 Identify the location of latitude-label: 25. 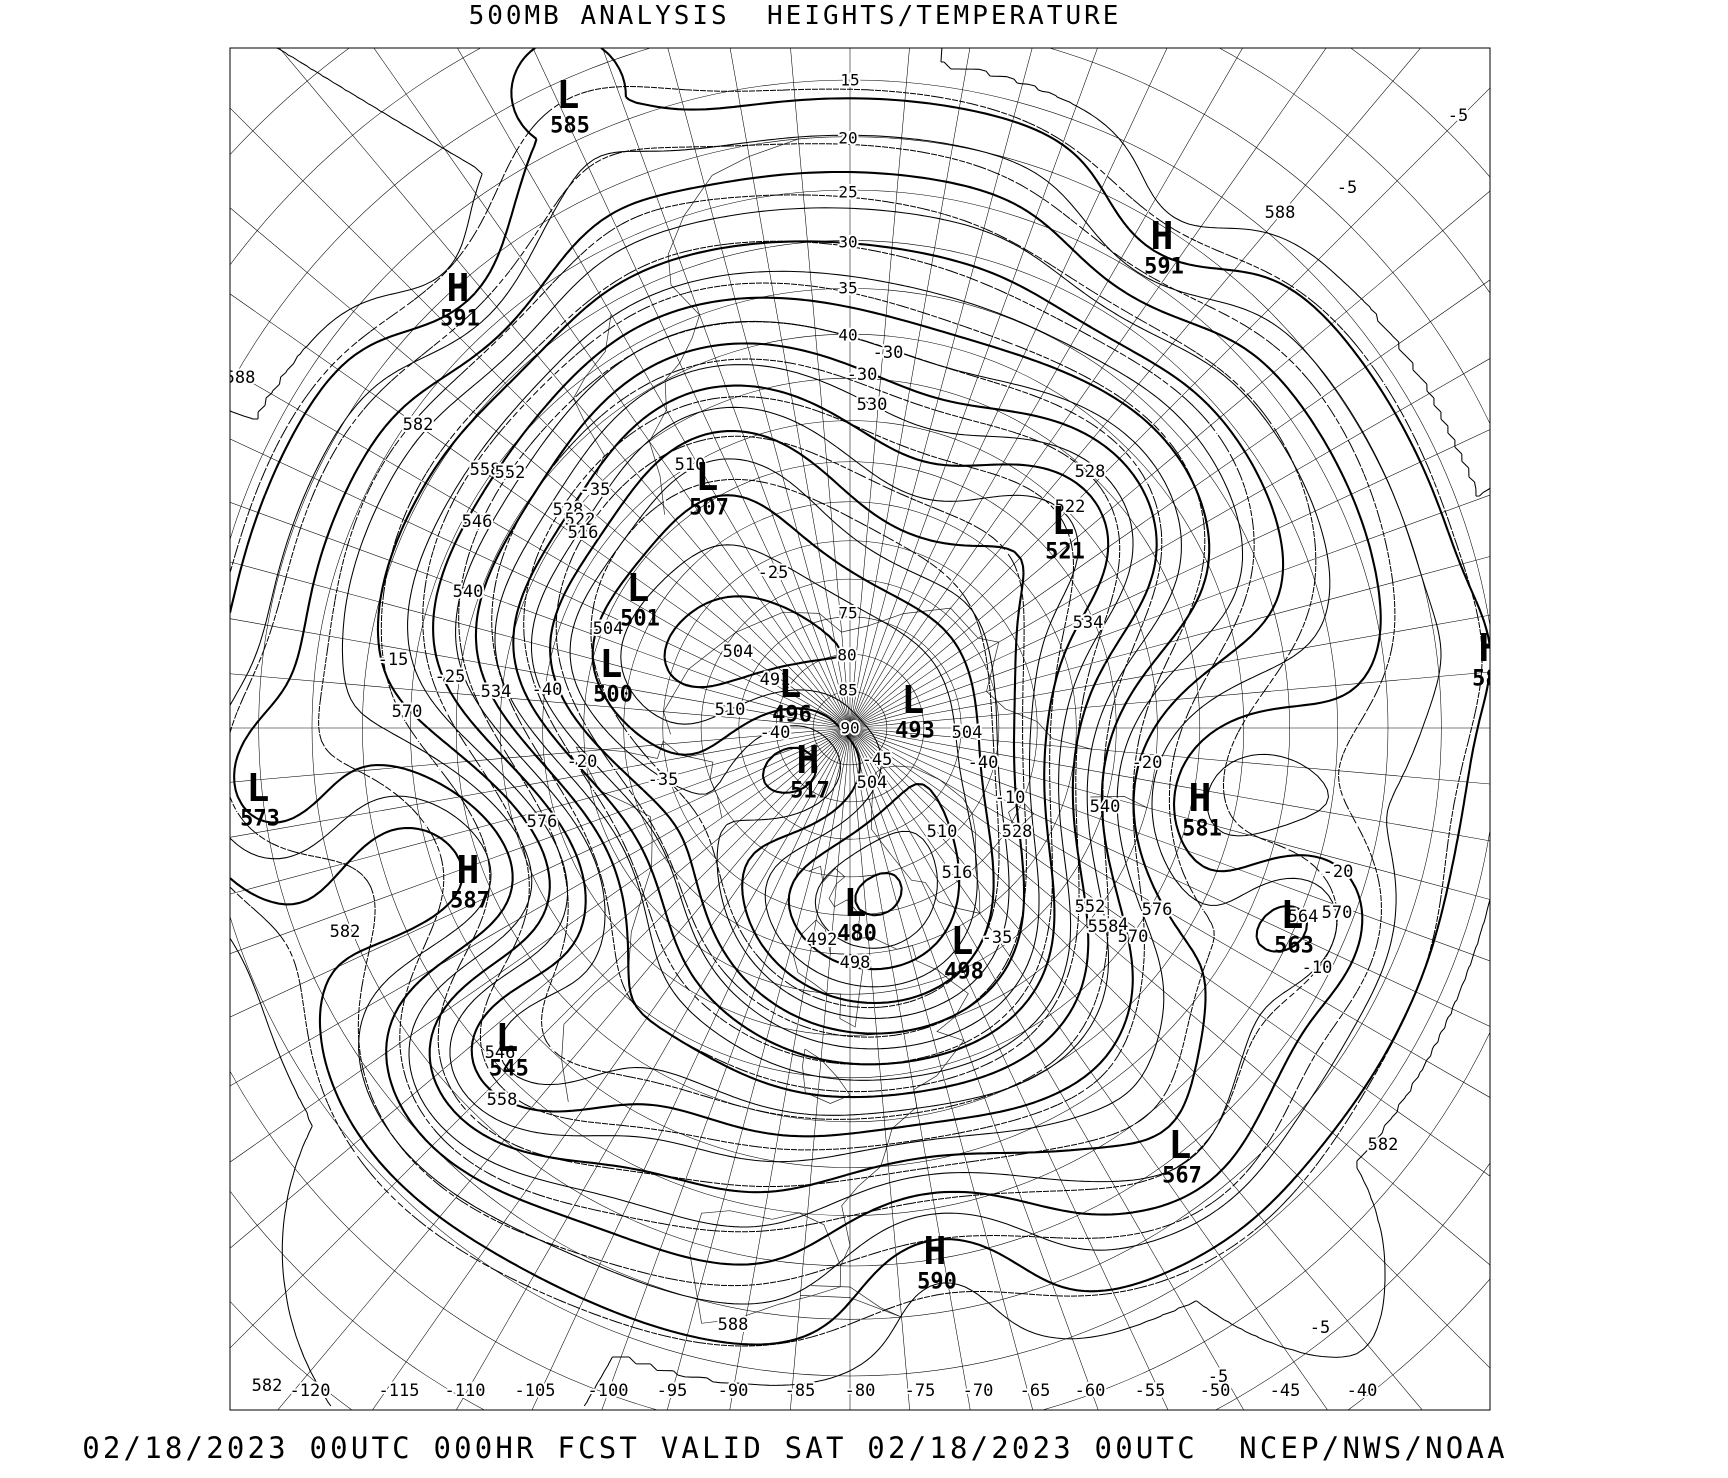
(847, 192).